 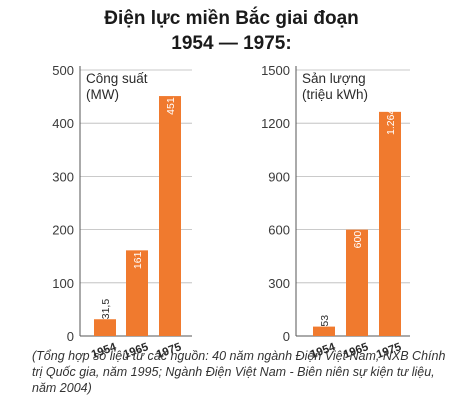 I want to click on chart1-bar-1954, so click(x=105, y=327).